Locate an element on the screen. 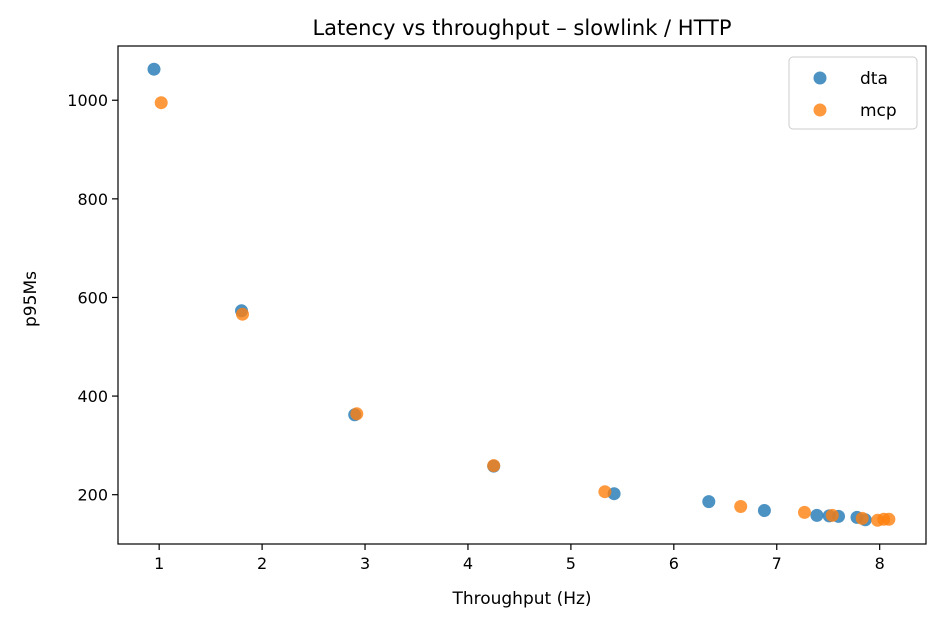 The height and width of the screenshot is (624, 944). x-tick-label: 8 is located at coordinates (880, 563).